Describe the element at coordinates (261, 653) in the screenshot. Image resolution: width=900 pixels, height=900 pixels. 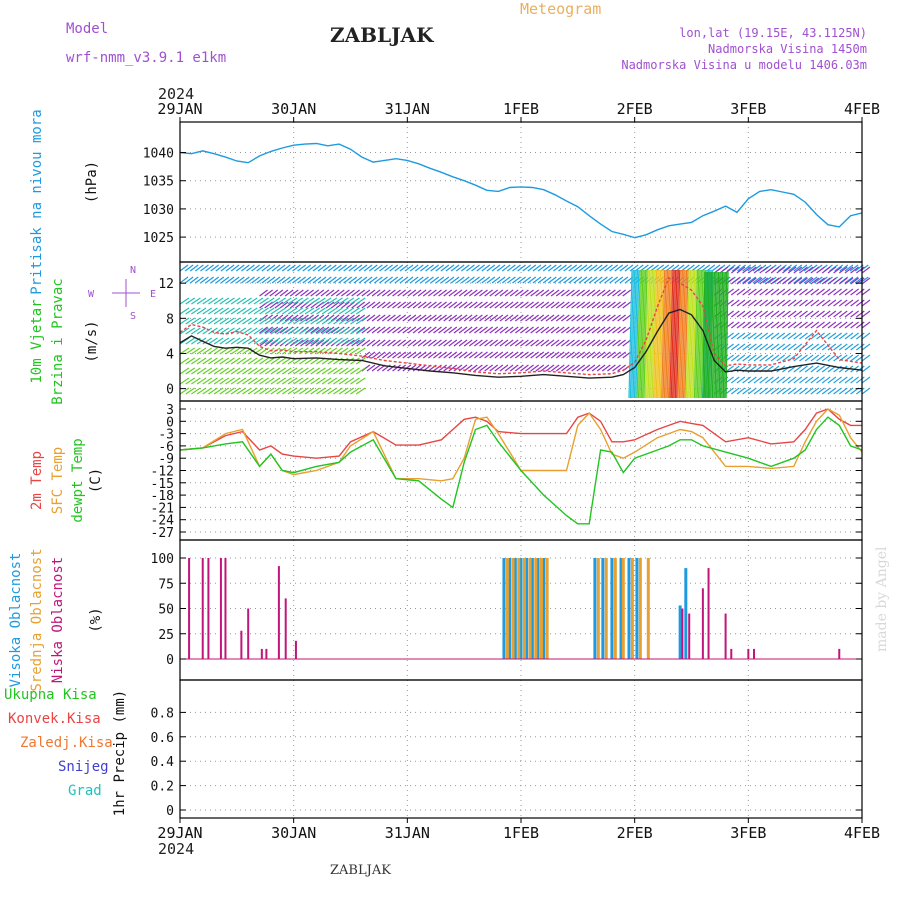
I see `bar-cloud_low` at that location.